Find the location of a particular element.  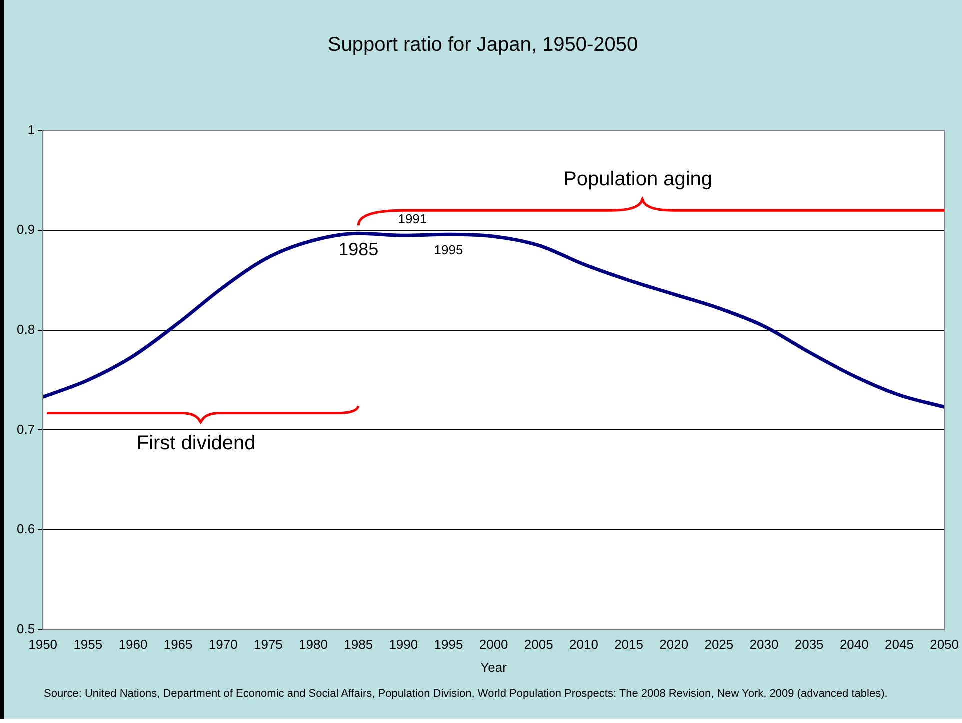

x-tick-label: 2045 is located at coordinates (899, 644).